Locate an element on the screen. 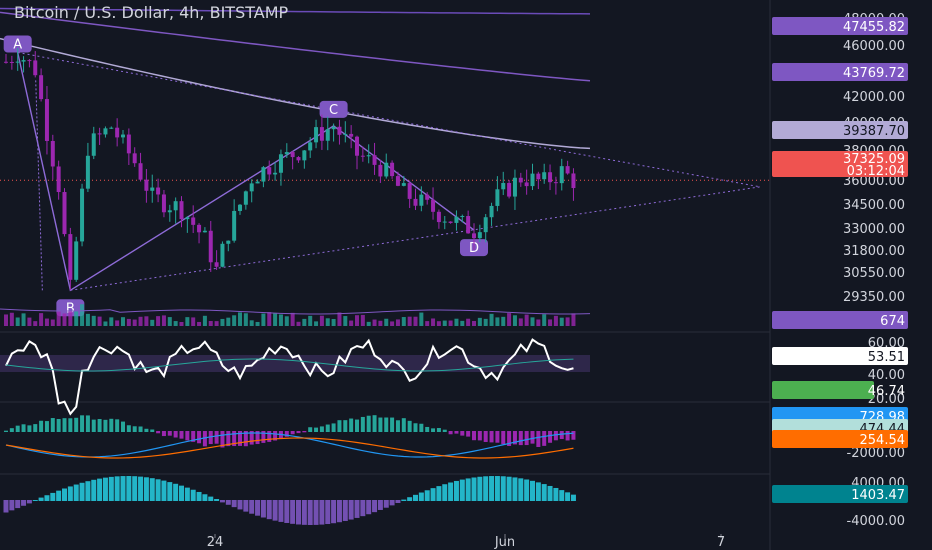 Image resolution: width=932 pixels, height=550 pixels. indicator-tick-label: -2000.00 is located at coordinates (876, 453).